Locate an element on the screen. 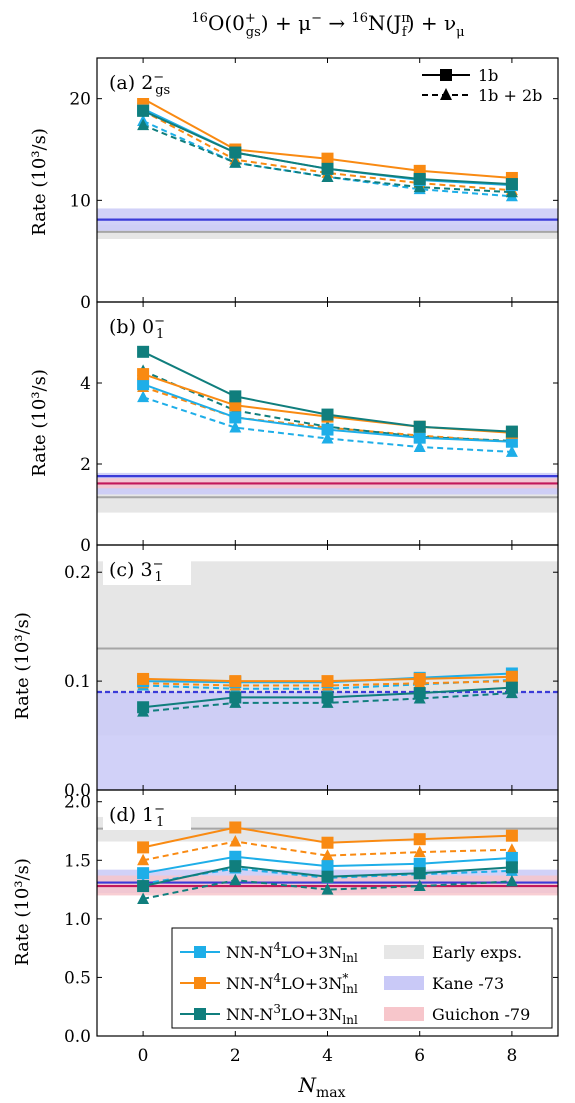 Image resolution: width=575 pixels, height=1103 pixels. y-axis-label-b: Rate (10³/s) is located at coordinates (39, 423).